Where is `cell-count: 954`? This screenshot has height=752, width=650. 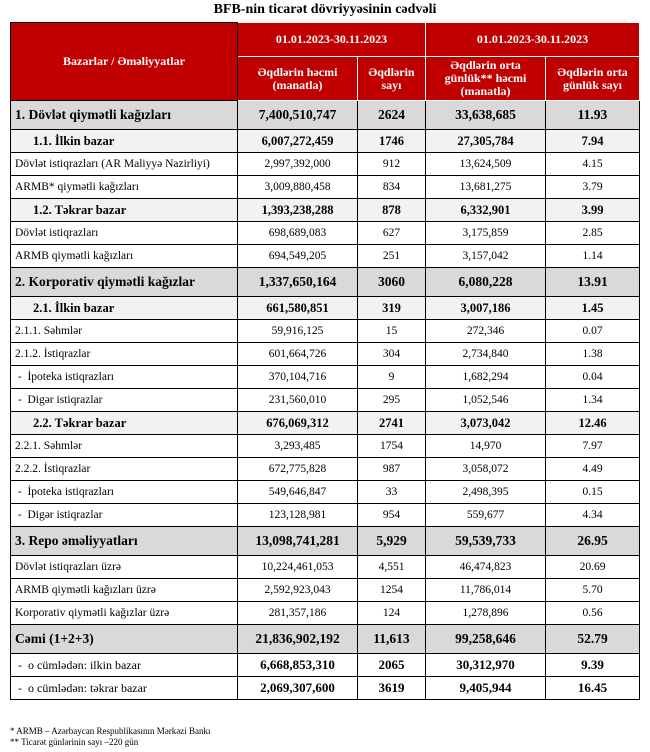
cell-count: 954 is located at coordinates (391, 515).